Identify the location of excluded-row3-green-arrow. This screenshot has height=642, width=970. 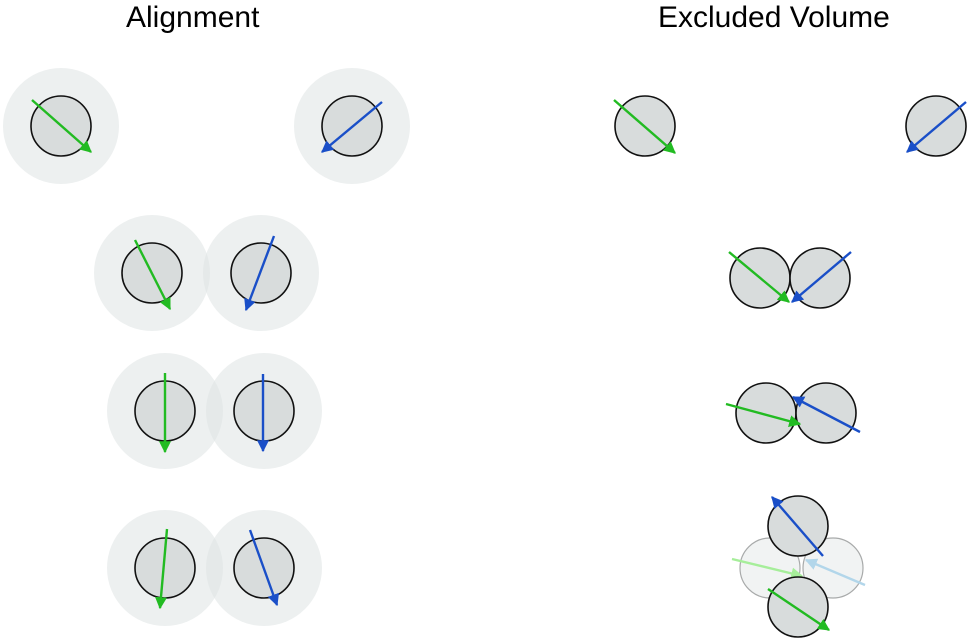
(763, 414).